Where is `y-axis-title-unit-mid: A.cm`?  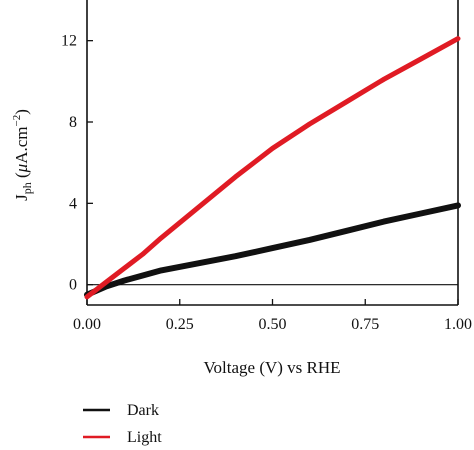
y-axis-title-unit-mid: A.cm is located at coordinates (21, 145).